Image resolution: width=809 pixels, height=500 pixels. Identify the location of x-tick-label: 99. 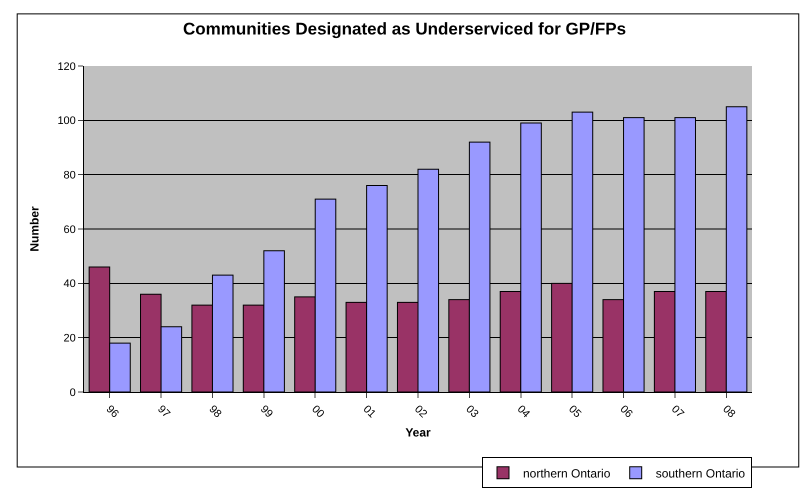
(266, 411).